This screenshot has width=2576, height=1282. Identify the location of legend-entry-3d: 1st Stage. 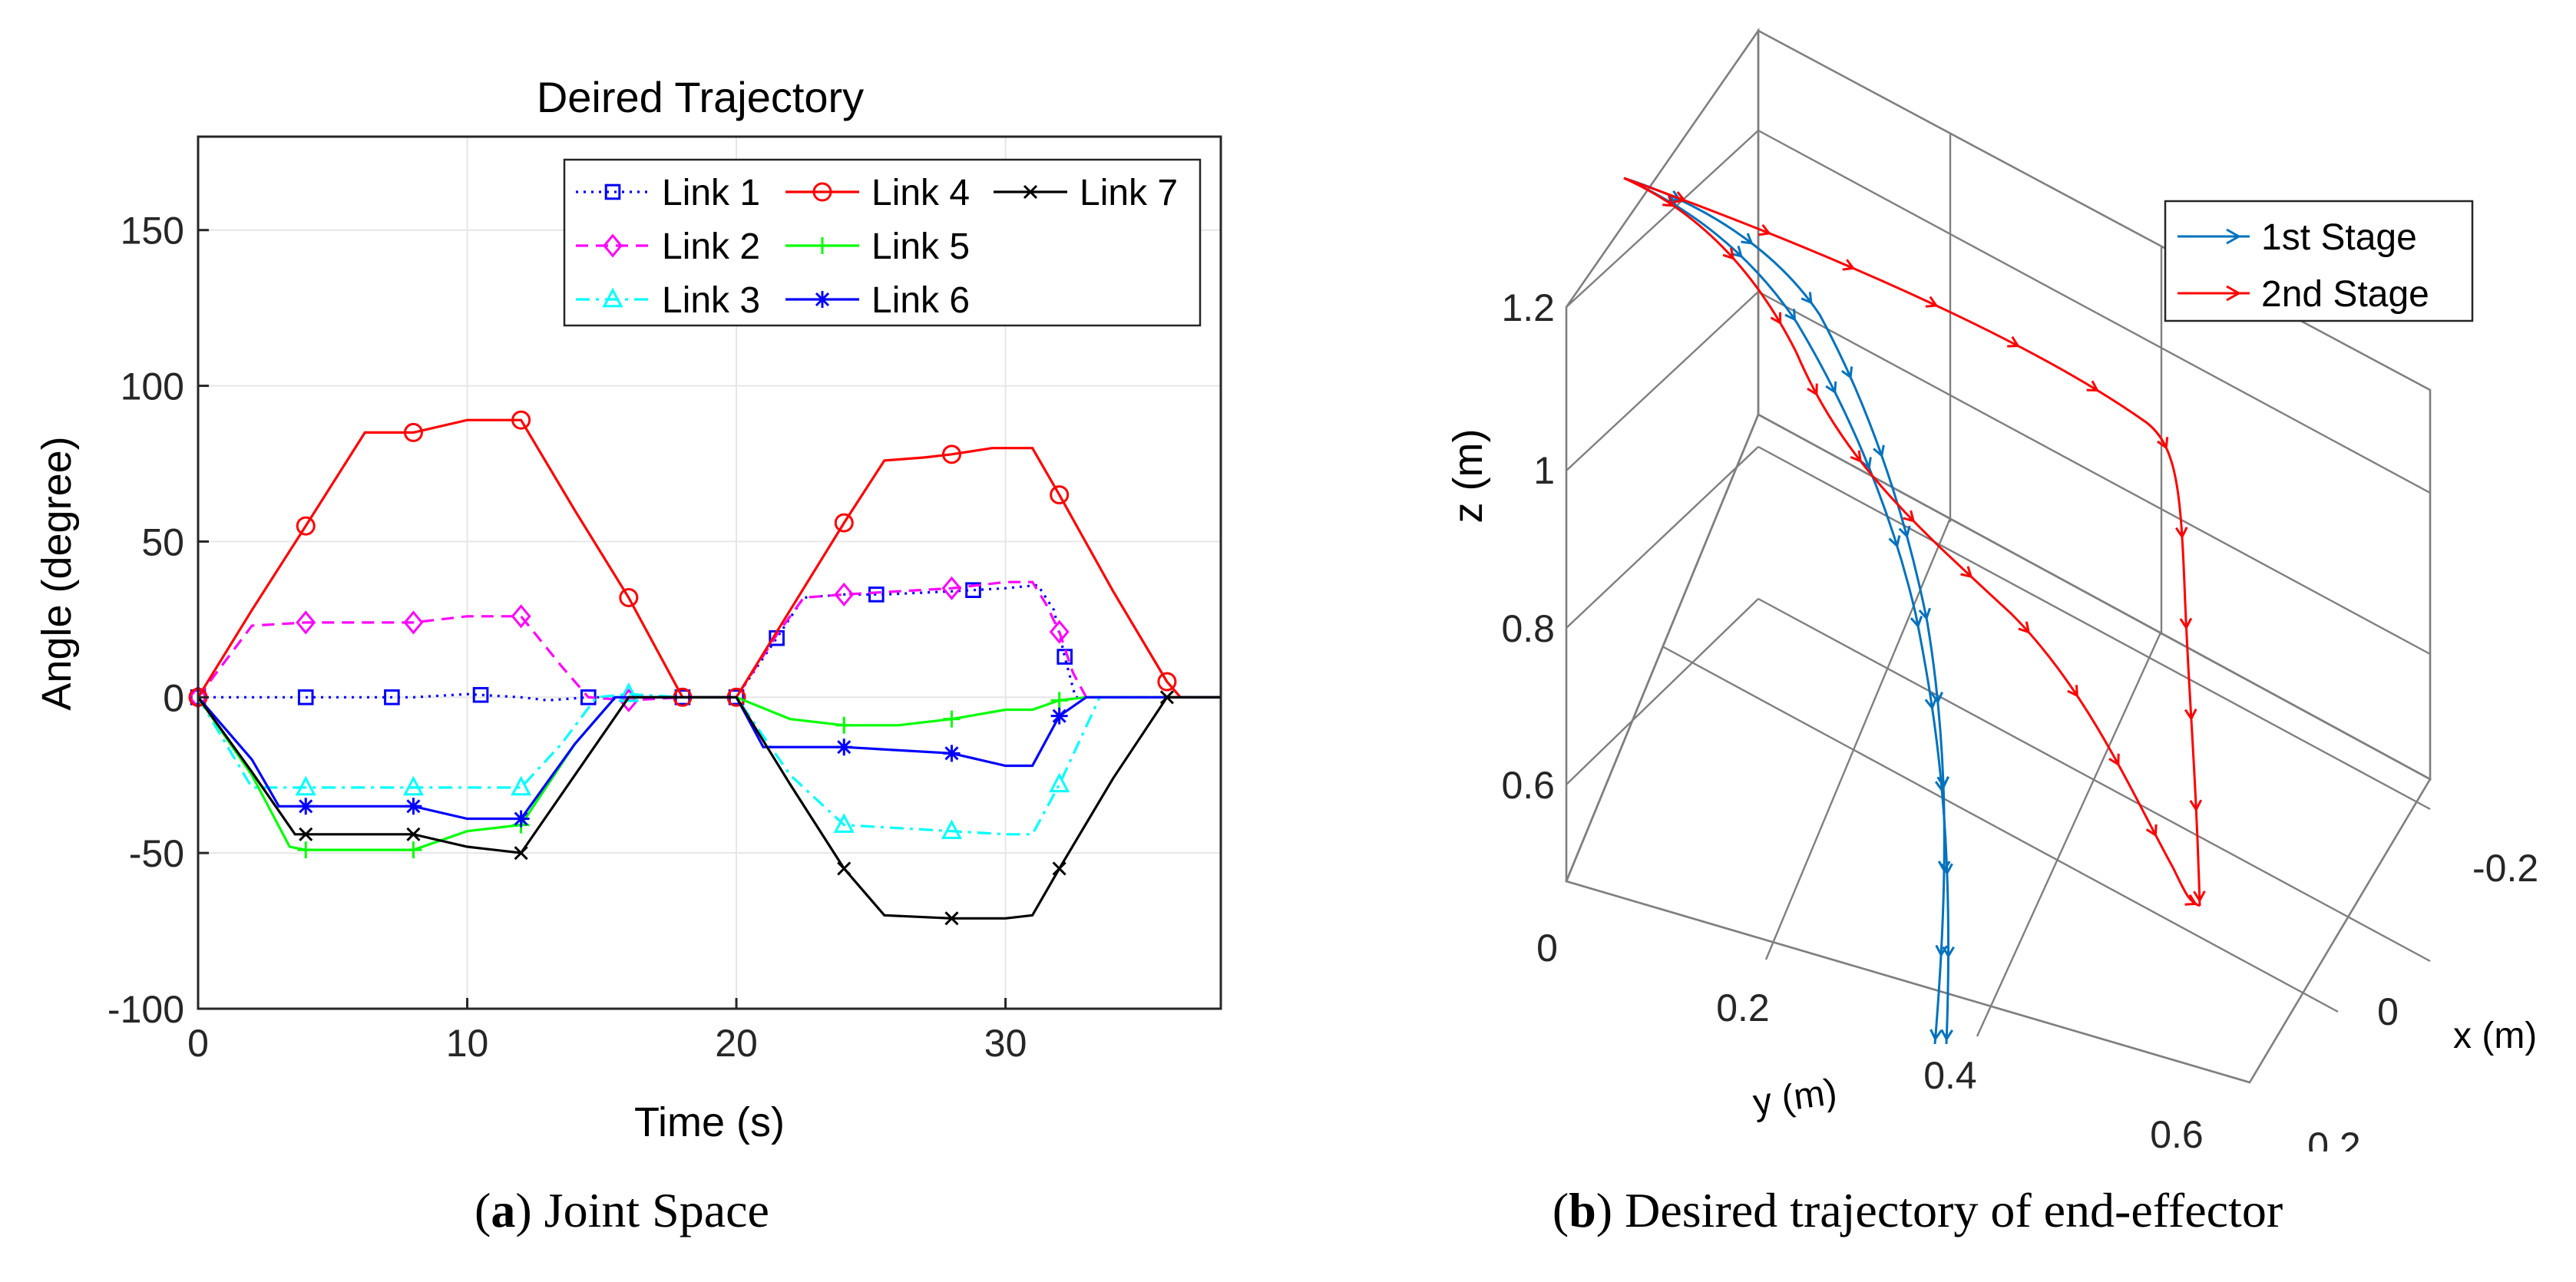
(2297, 237).